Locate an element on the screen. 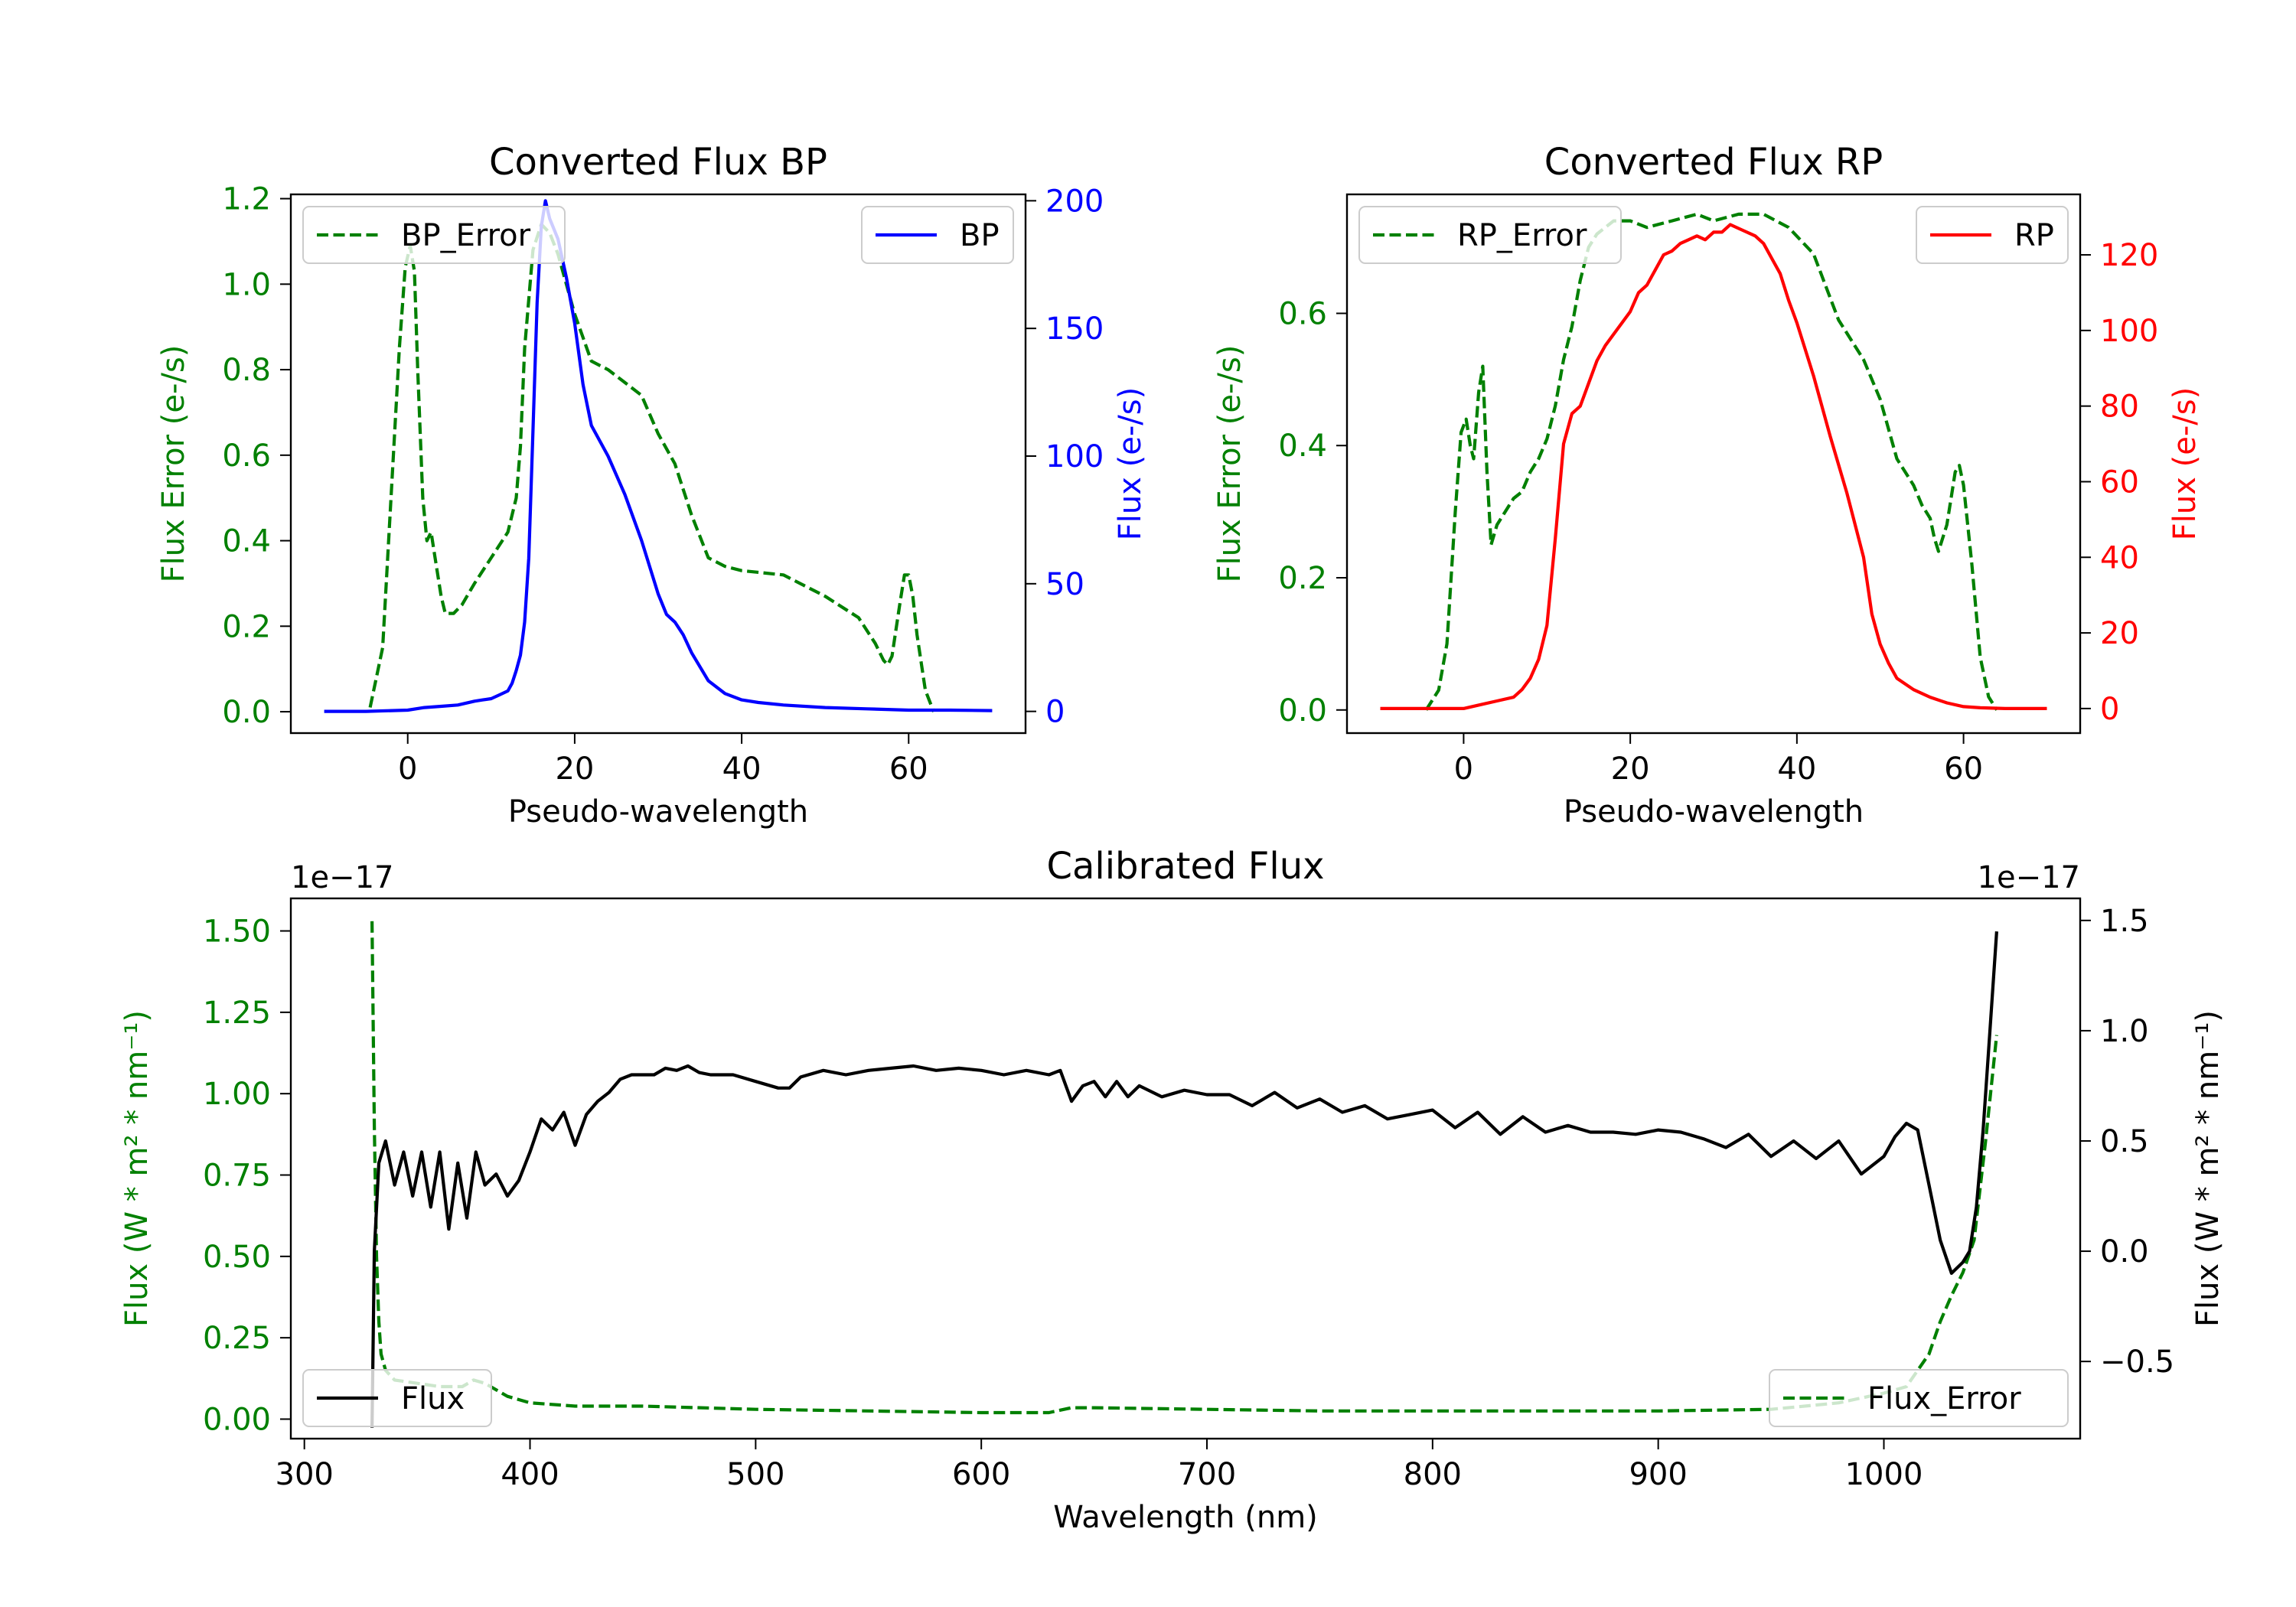  y-right-tick-label: 1.0 is located at coordinates (2124, 1031).